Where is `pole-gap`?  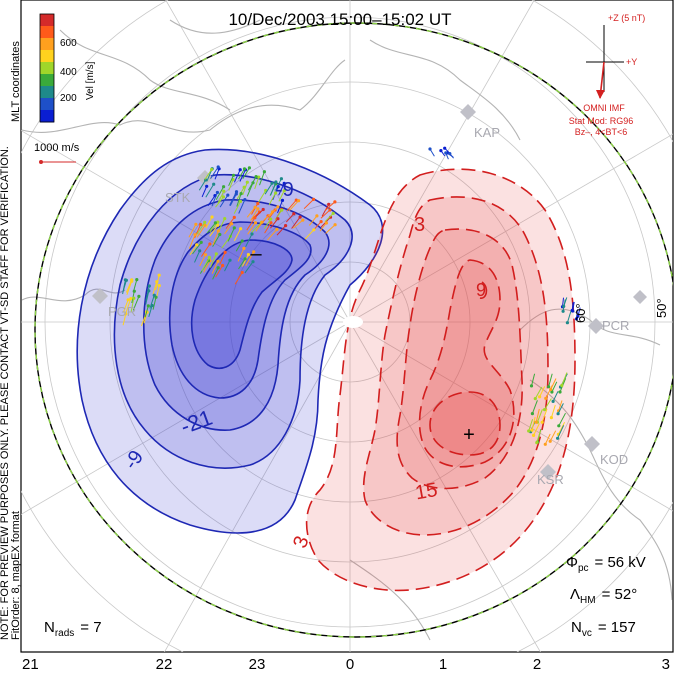
pole-gap is located at coordinates (353, 322).